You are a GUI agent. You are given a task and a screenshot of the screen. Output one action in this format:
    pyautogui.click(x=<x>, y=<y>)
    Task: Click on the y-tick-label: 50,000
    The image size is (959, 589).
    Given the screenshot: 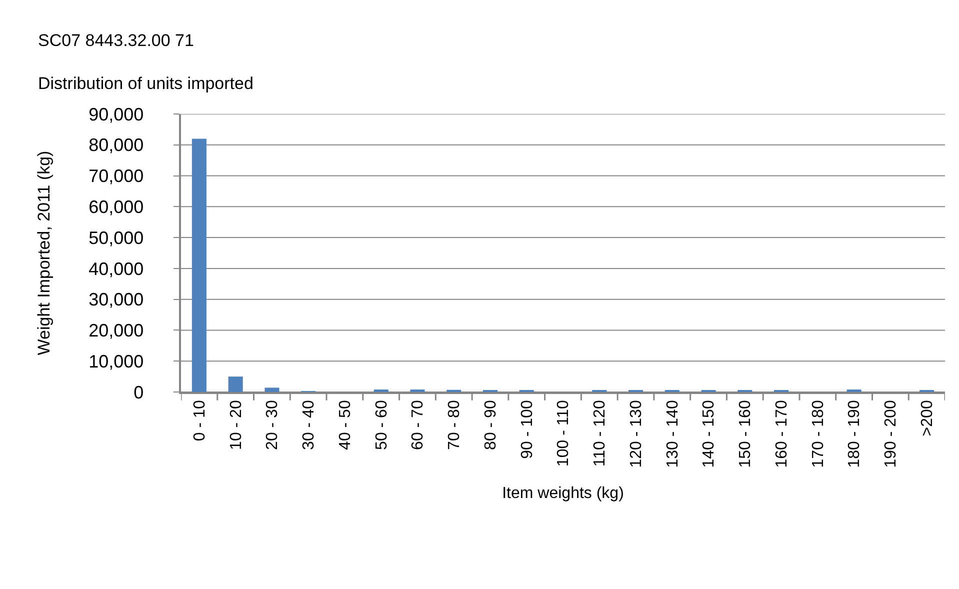 What is the action you would take?
    pyautogui.click(x=116, y=238)
    